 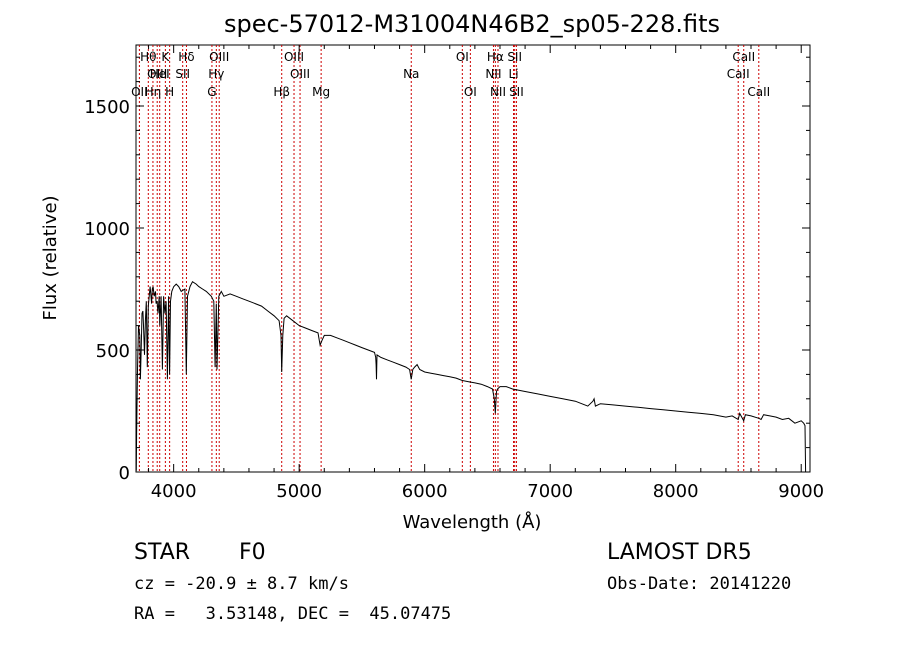 What do you see at coordinates (241, 584) in the screenshot?
I see `redshift-text: cz = -20.9 ± 8.7 km/s` at bounding box center [241, 584].